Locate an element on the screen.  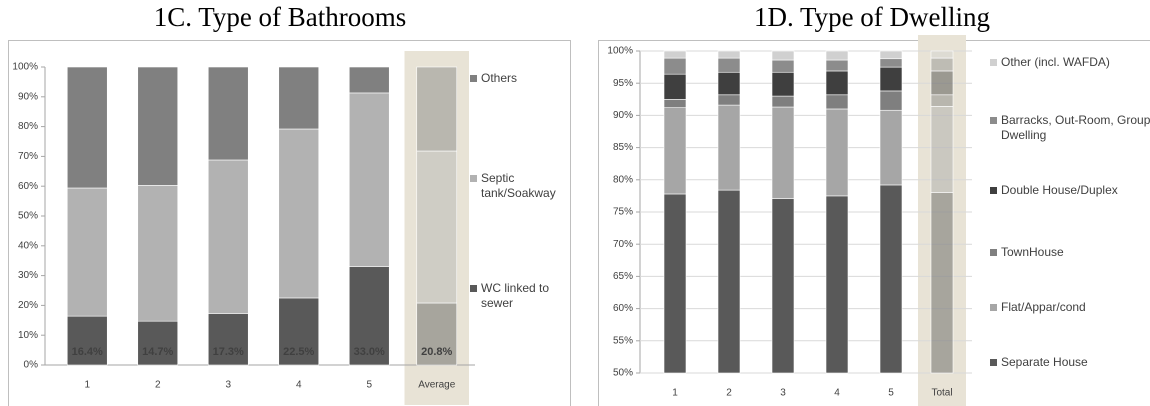
y-tick-label: 55% is located at coordinates (623, 340).